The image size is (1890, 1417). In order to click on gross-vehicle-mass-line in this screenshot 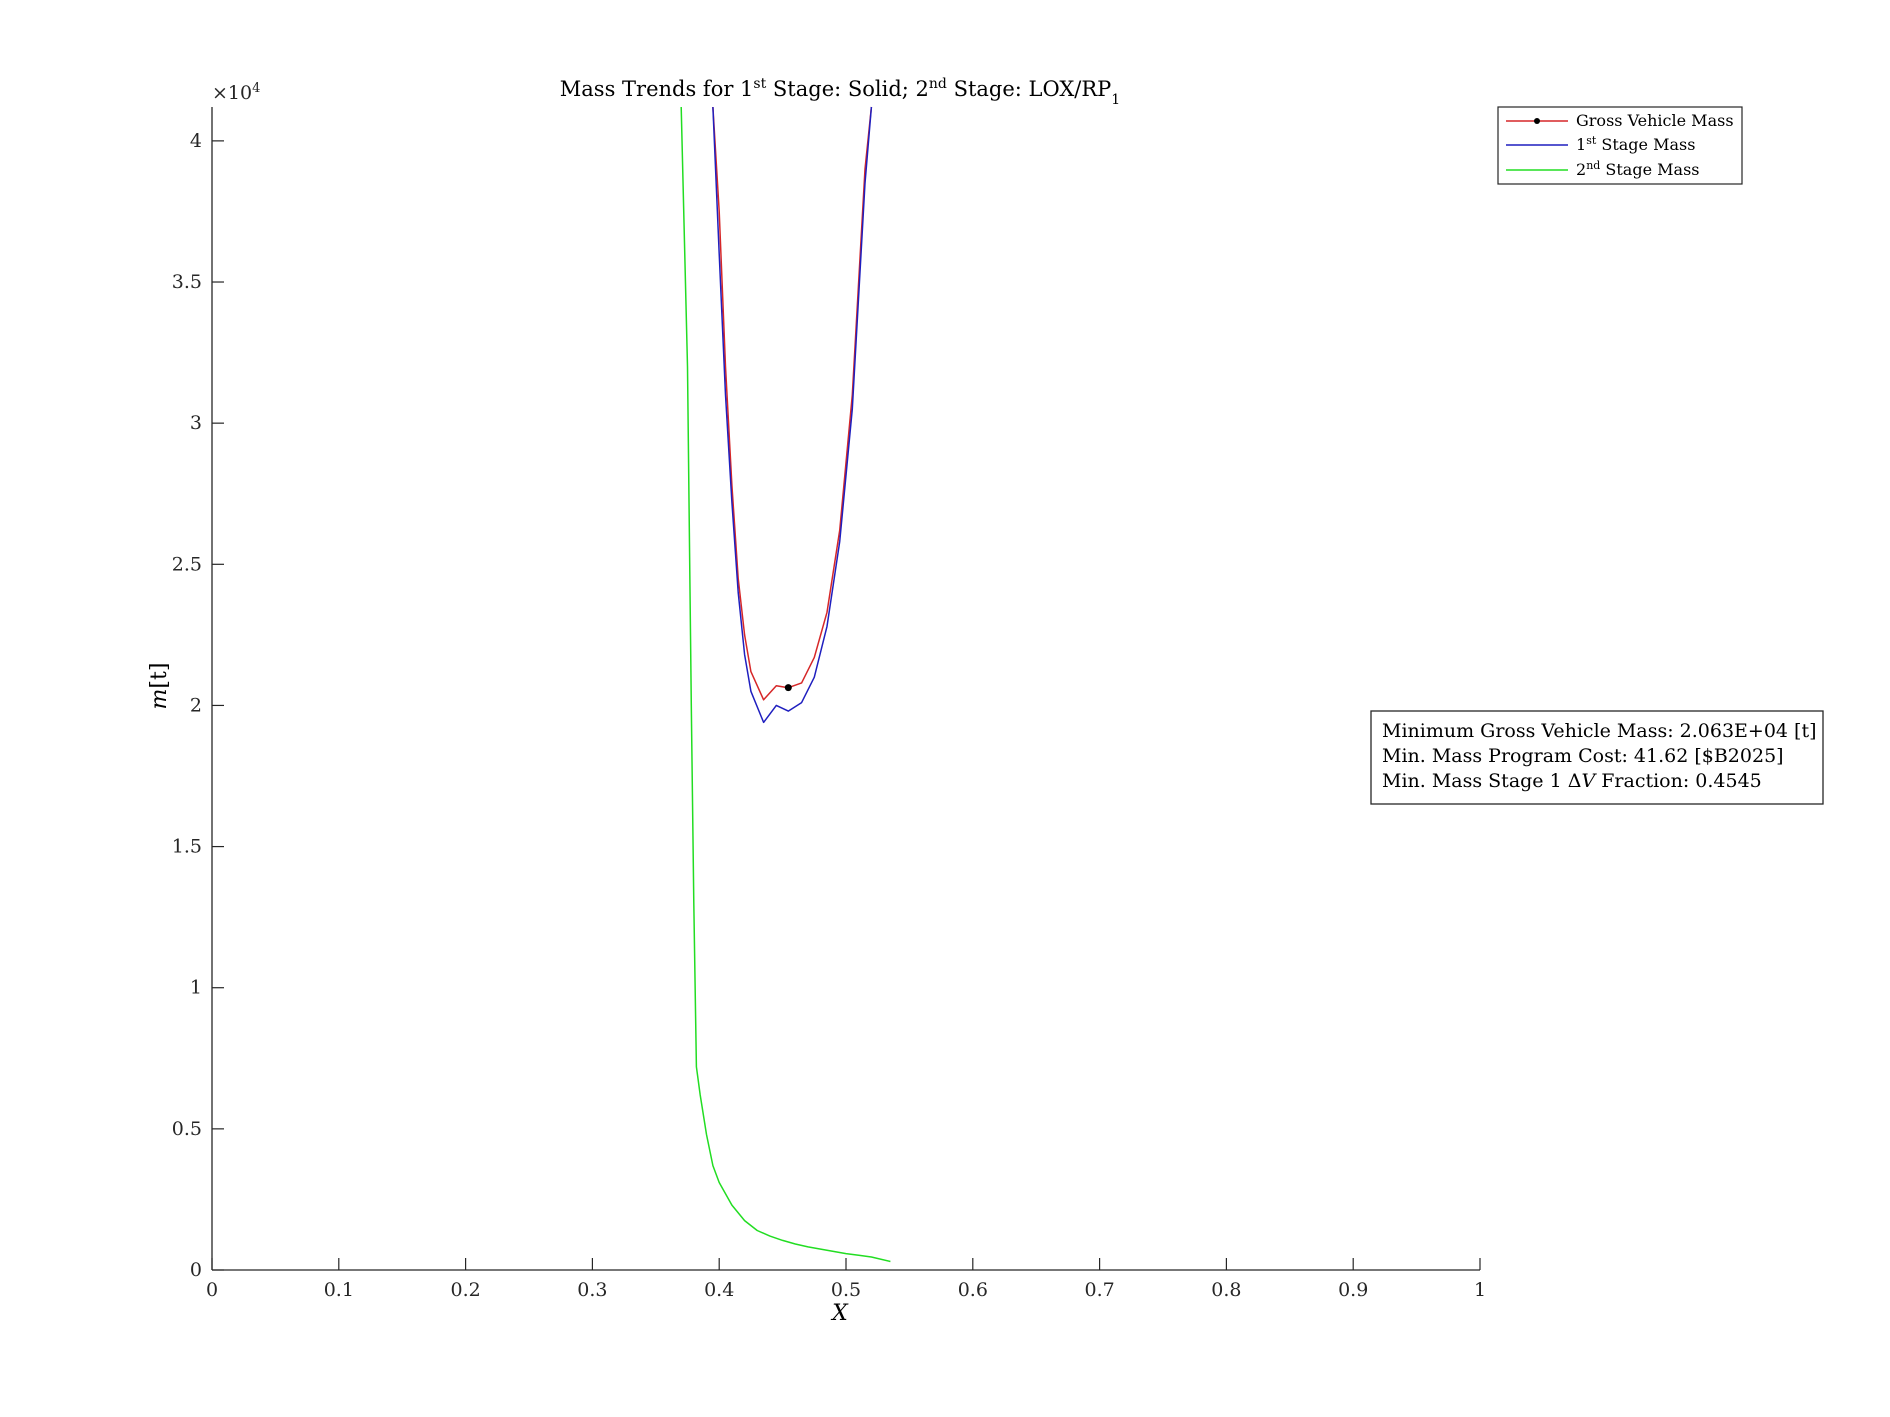, I will do `click(792, 403)`.